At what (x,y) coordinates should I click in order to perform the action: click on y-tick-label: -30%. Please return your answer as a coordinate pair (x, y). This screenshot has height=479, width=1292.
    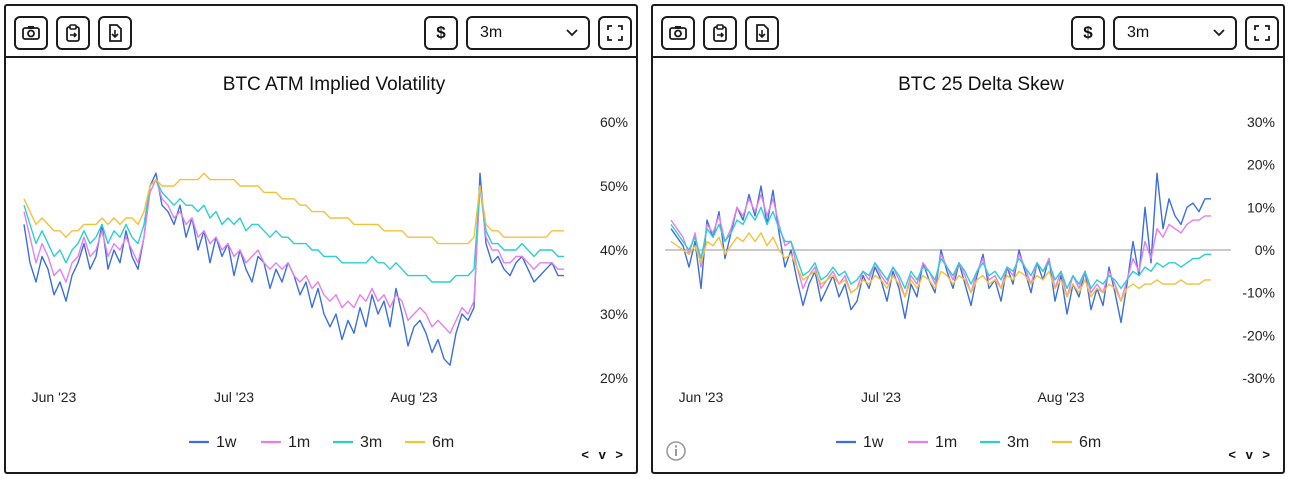
    Looking at the image, I should click on (1258, 378).